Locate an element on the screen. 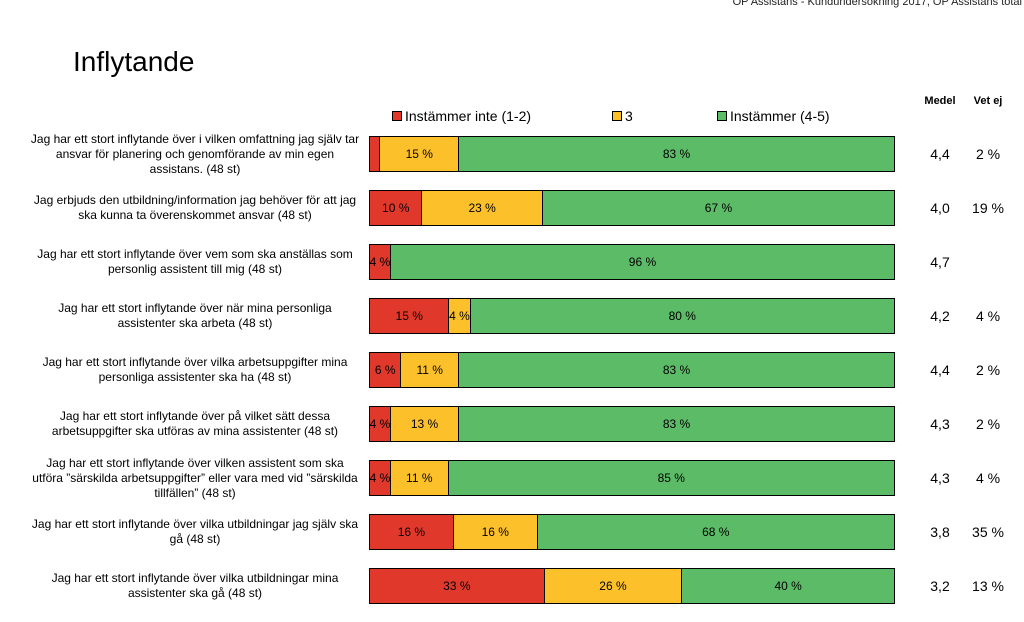 This screenshot has height=622, width=1024. data-label: 80 % is located at coordinates (682, 316).